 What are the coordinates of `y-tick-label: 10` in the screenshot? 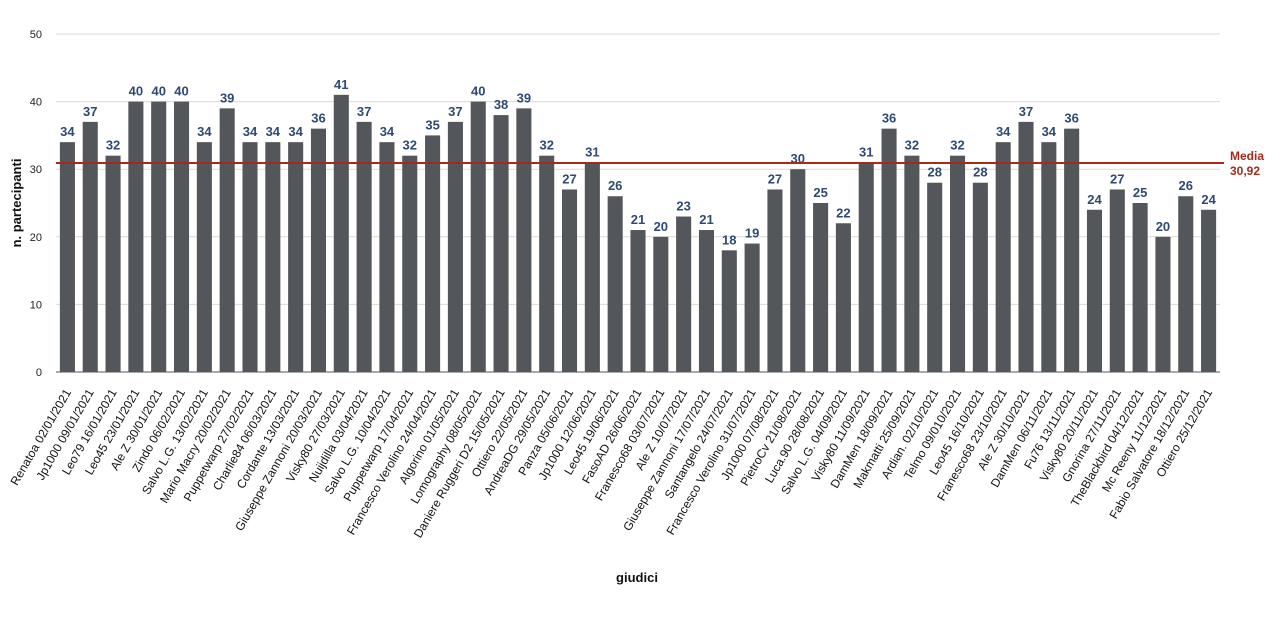 It's located at (36, 305).